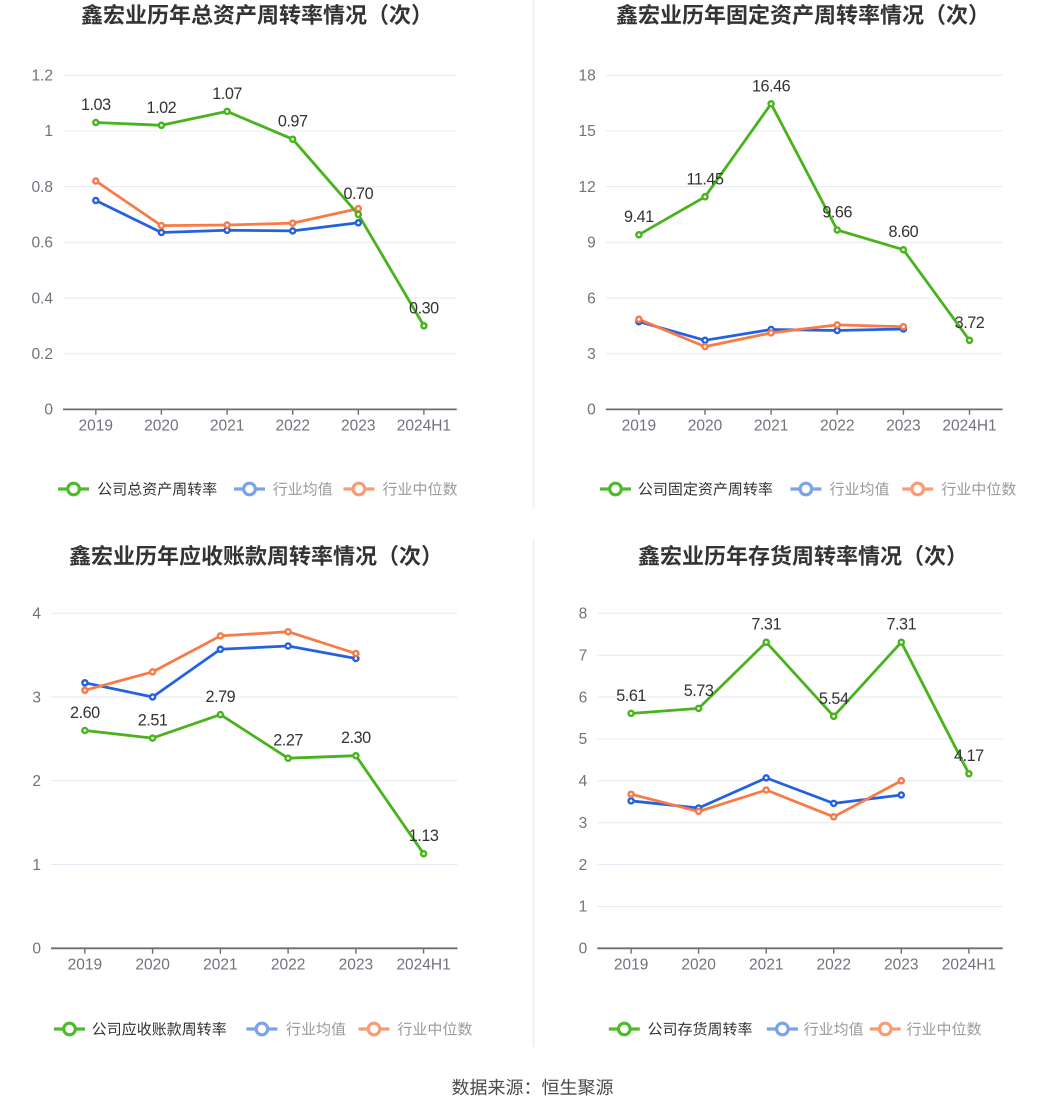 The image size is (1062, 1113). I want to click on svg-text: 1.13, so click(424, 836).